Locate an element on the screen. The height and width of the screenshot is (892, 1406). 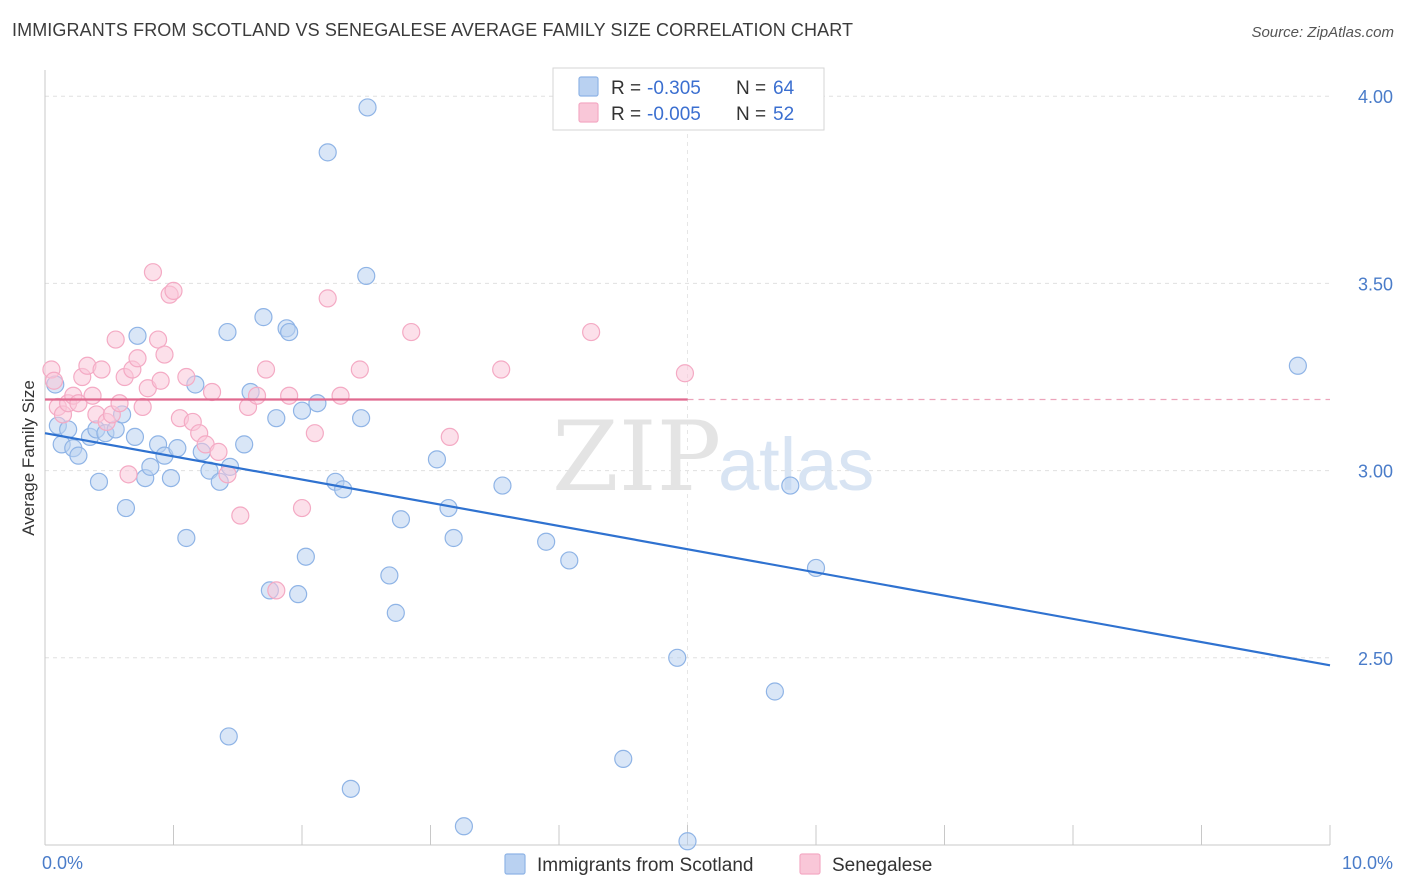
y-tick-label-1: 3.00 is located at coordinates (1375, 472).